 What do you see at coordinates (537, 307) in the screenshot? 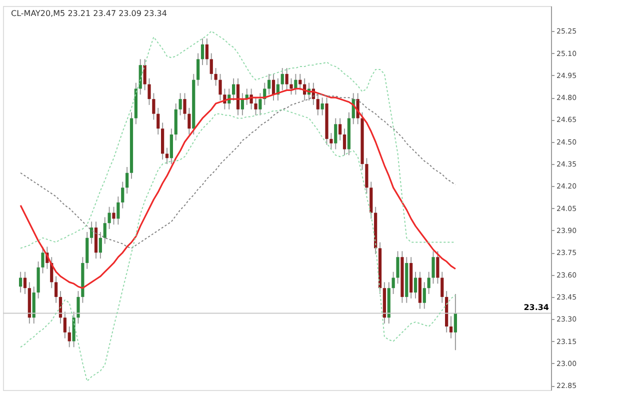
I see `ref-line-label: 23.34` at bounding box center [537, 307].